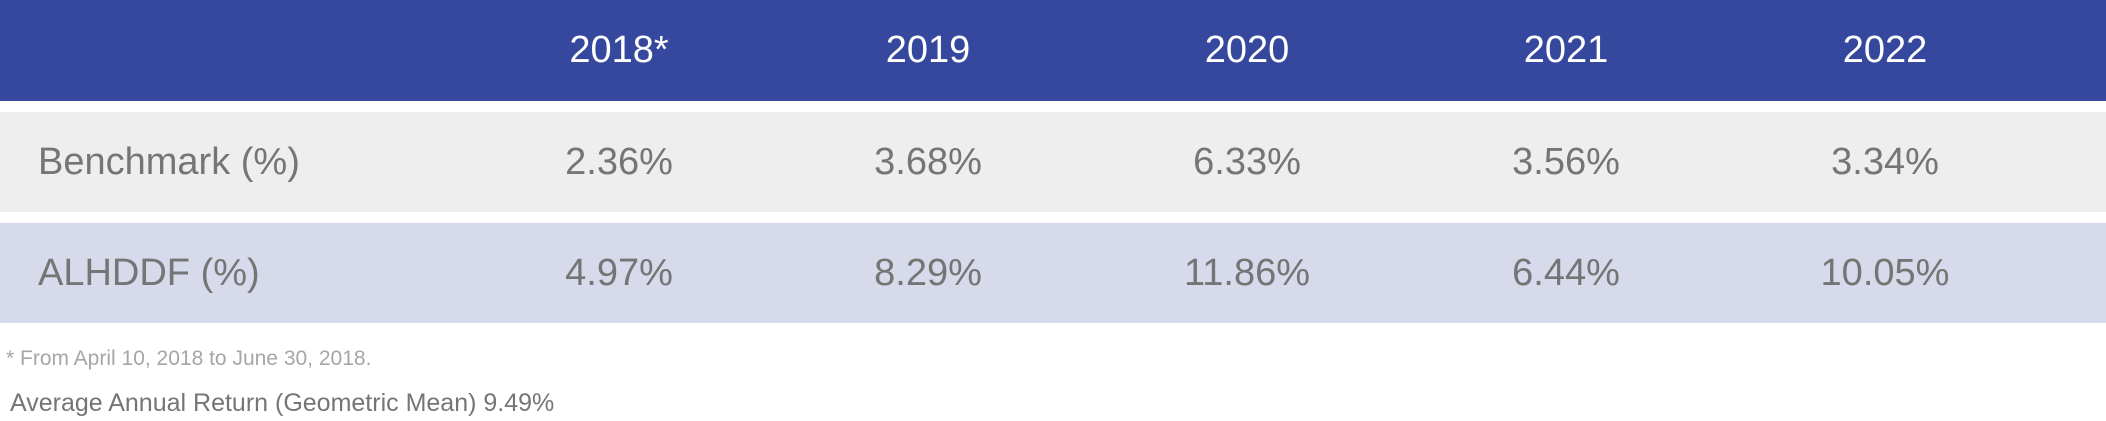 The height and width of the screenshot is (421, 2106). What do you see at coordinates (1566, 161) in the screenshot?
I see `table-cell: 3.56%` at bounding box center [1566, 161].